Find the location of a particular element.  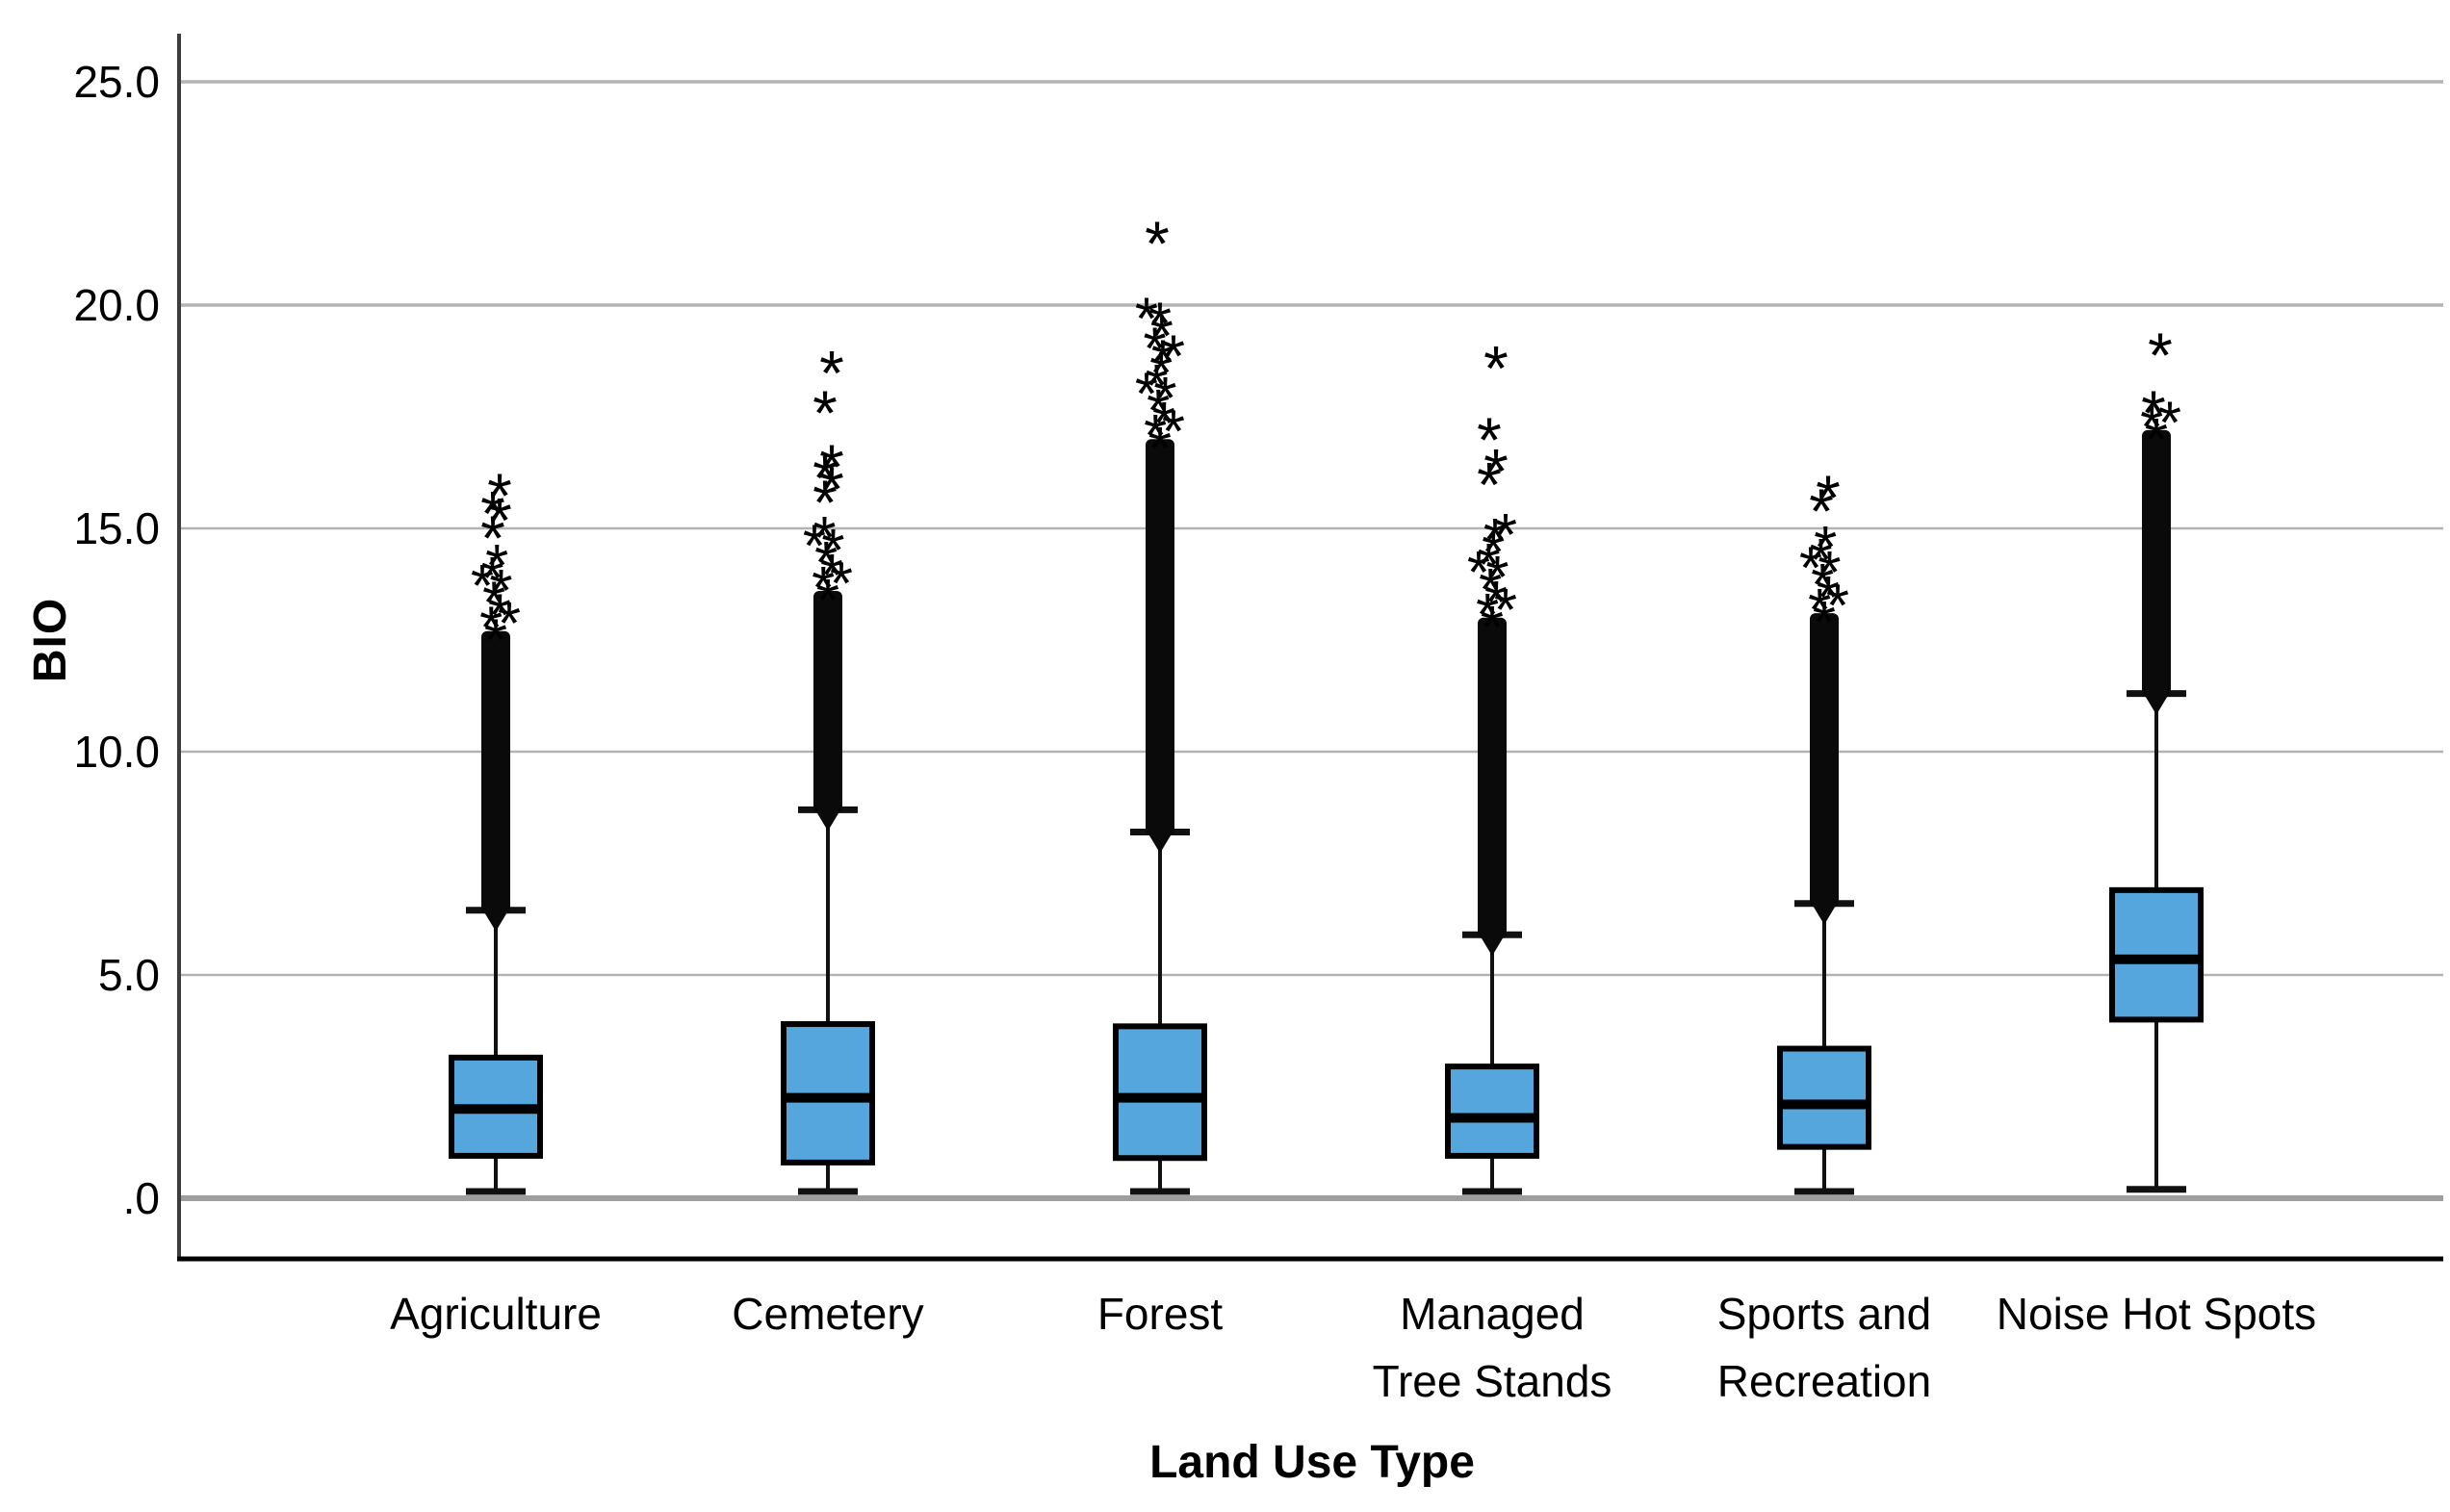

y-tick-label: 5.0 is located at coordinates (129, 975).